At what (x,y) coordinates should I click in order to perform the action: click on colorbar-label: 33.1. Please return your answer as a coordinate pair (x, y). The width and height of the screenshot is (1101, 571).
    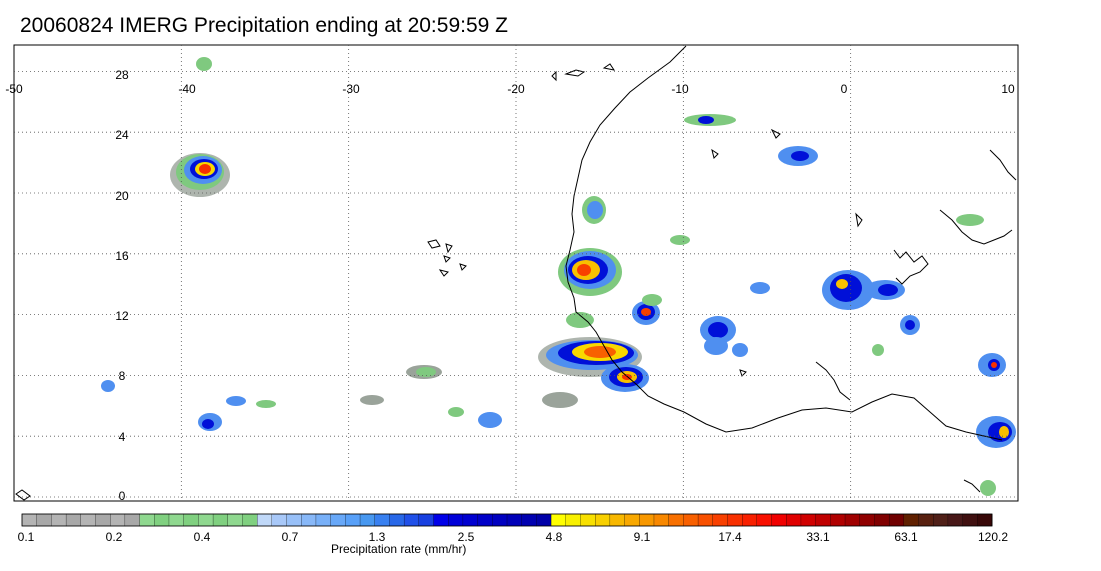
    Looking at the image, I should click on (818, 537).